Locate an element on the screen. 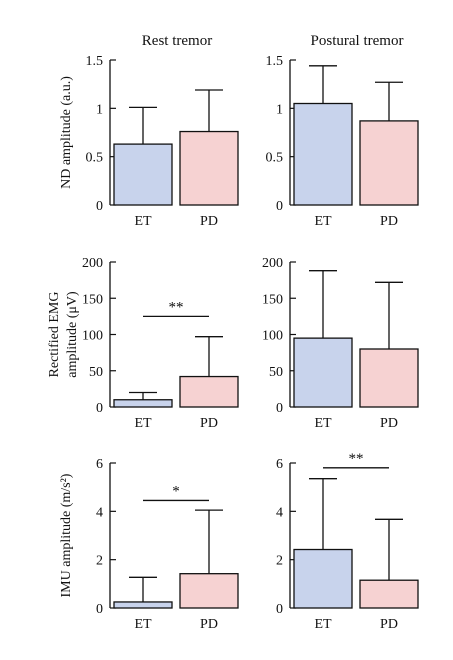  column-title-postural: Postural tremor is located at coordinates (357, 41).